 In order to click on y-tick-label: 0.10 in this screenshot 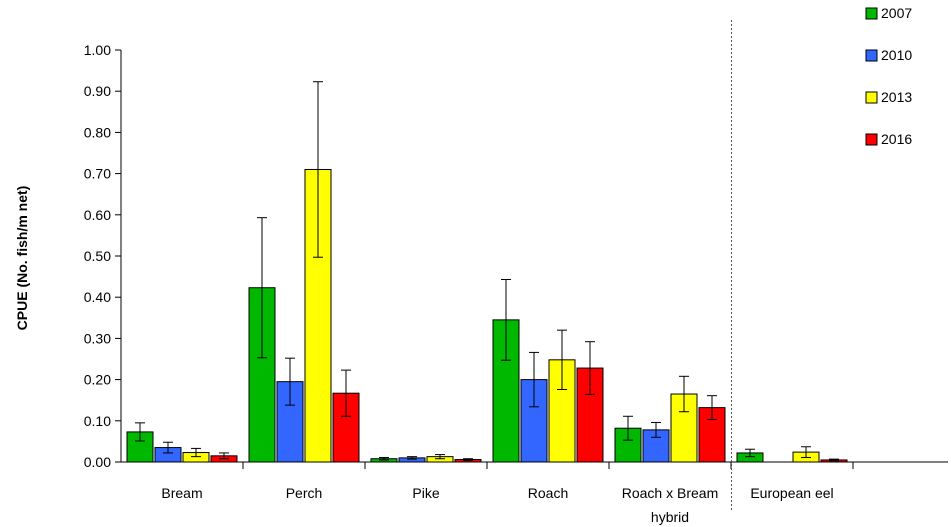, I will do `click(97, 421)`.